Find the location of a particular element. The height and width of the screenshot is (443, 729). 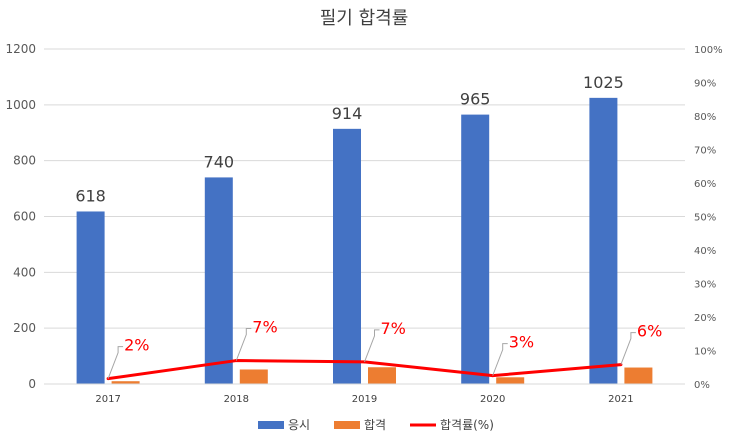

y-left-tick-label: 1000 is located at coordinates (20, 105).